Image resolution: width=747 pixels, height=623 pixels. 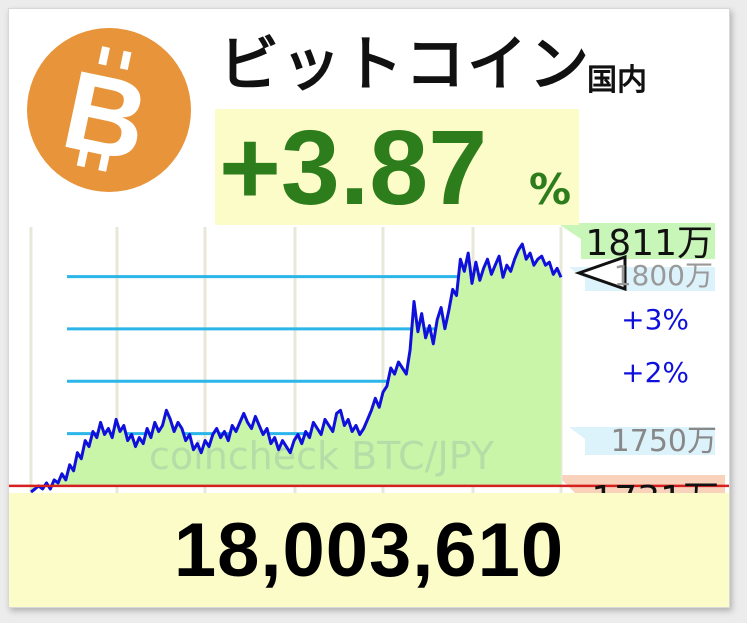 I want to click on region-label: 国内, so click(x=617, y=80).